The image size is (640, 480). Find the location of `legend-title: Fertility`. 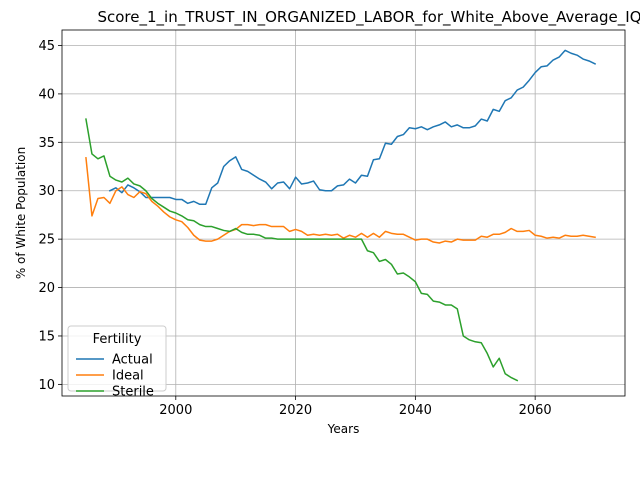

legend-title: Fertility is located at coordinates (117, 339).